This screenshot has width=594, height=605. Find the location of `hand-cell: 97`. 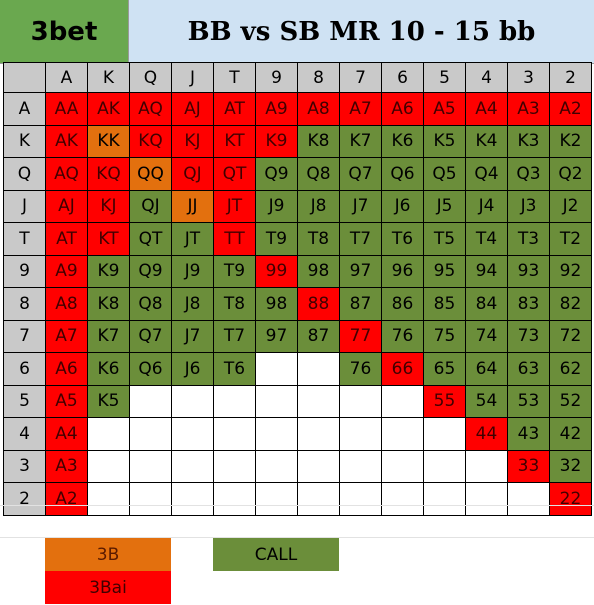

hand-cell: 97 is located at coordinates (360, 271).